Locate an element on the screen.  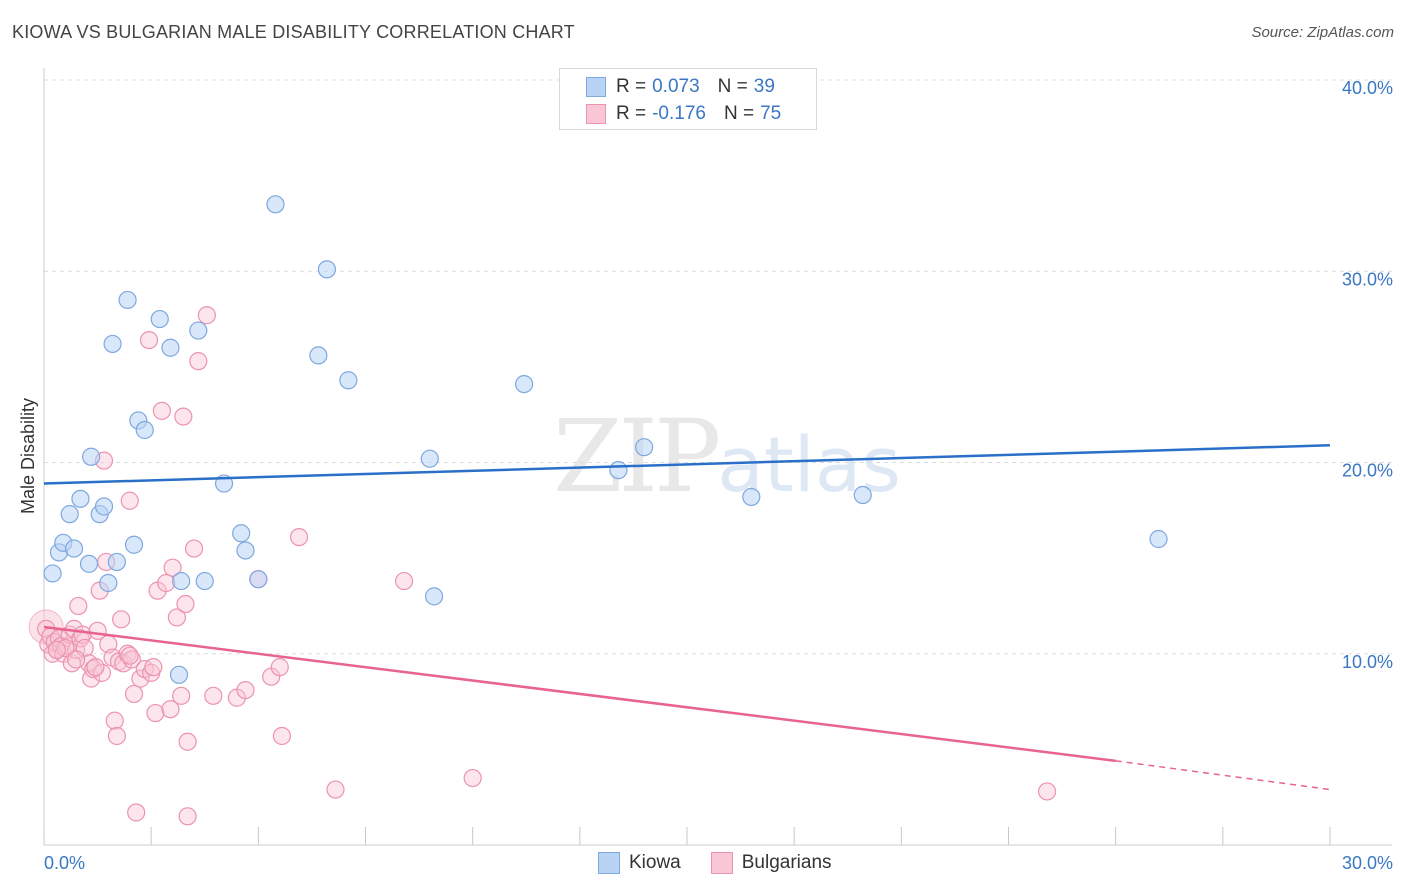
bulgarians-legend-swatch is located at coordinates (721, 863).